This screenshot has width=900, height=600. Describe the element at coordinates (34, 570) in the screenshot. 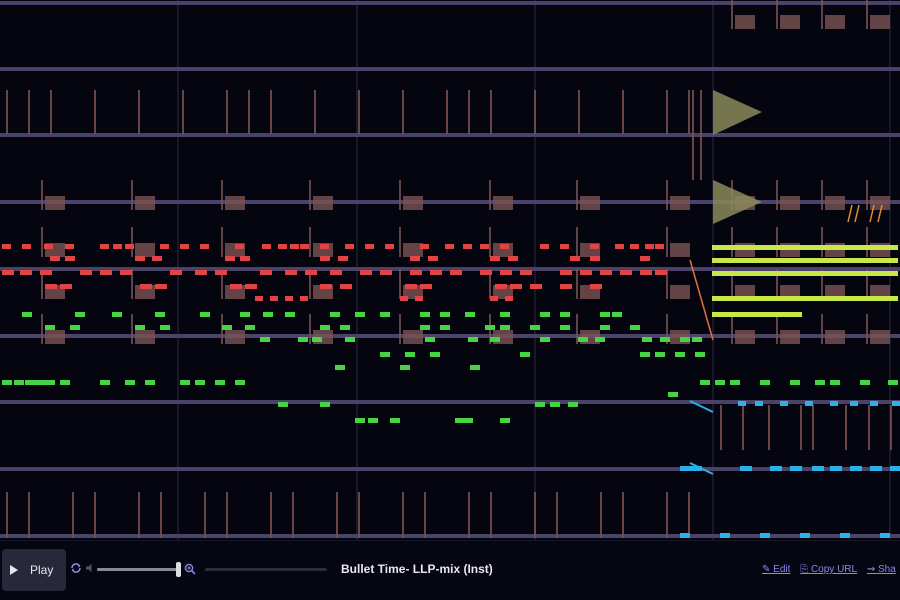

I see `play-button: Play` at that location.